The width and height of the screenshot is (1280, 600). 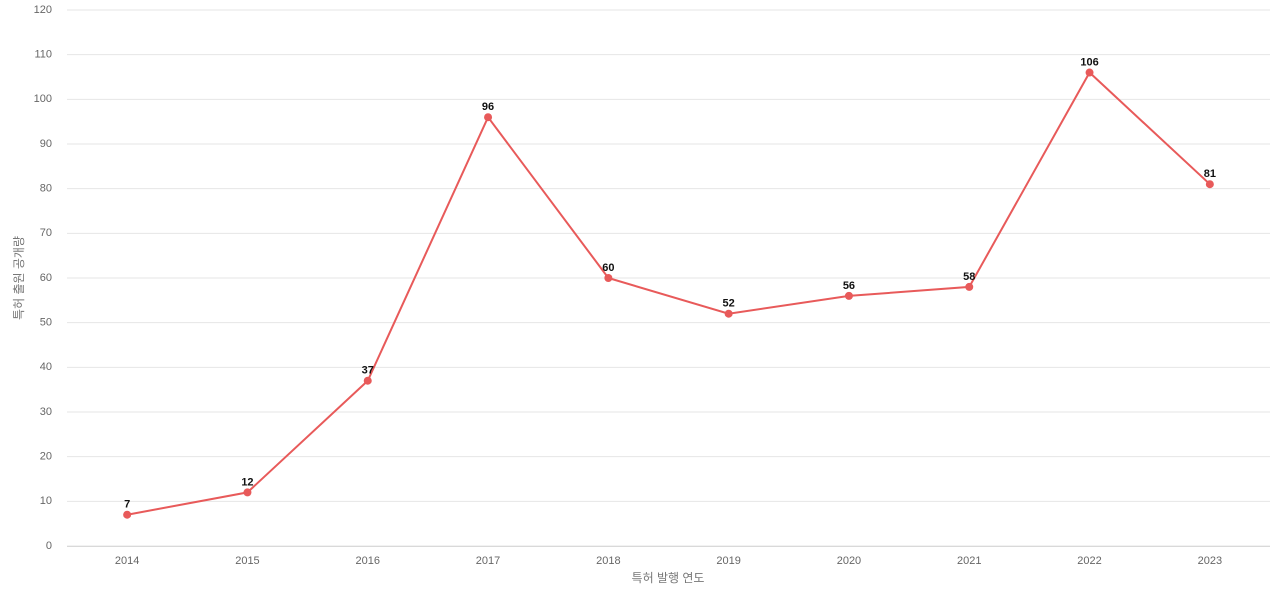 What do you see at coordinates (43, 10) in the screenshot?
I see `y-tick-label: 120` at bounding box center [43, 10].